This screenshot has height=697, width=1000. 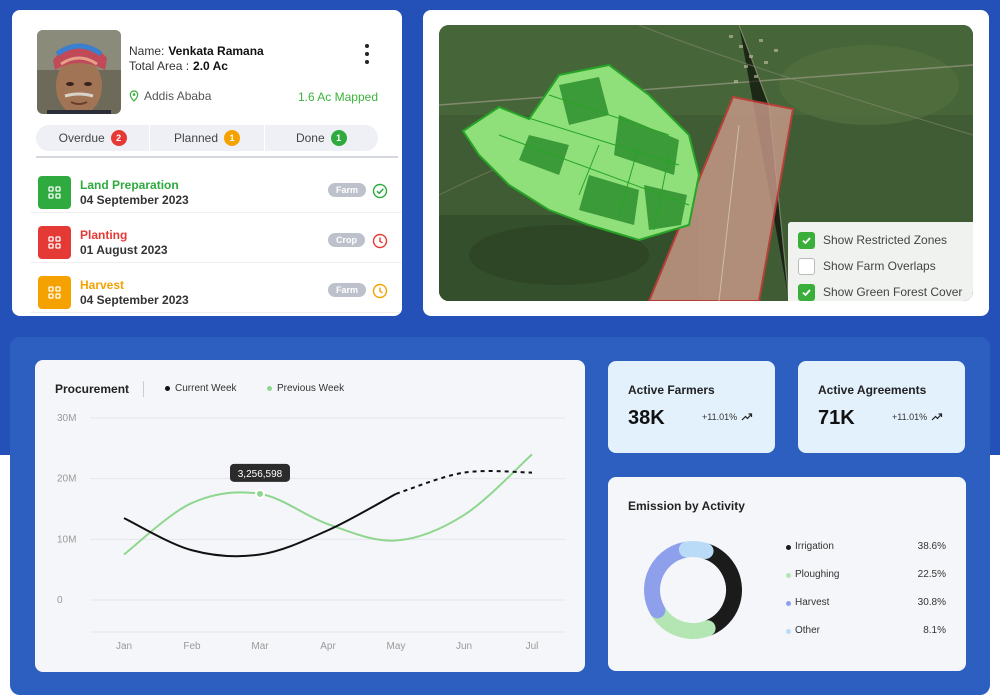 What do you see at coordinates (216, 190) in the screenshot?
I see `task-item-land-preparation: Land Preparation 04 September 2023 Farm` at bounding box center [216, 190].